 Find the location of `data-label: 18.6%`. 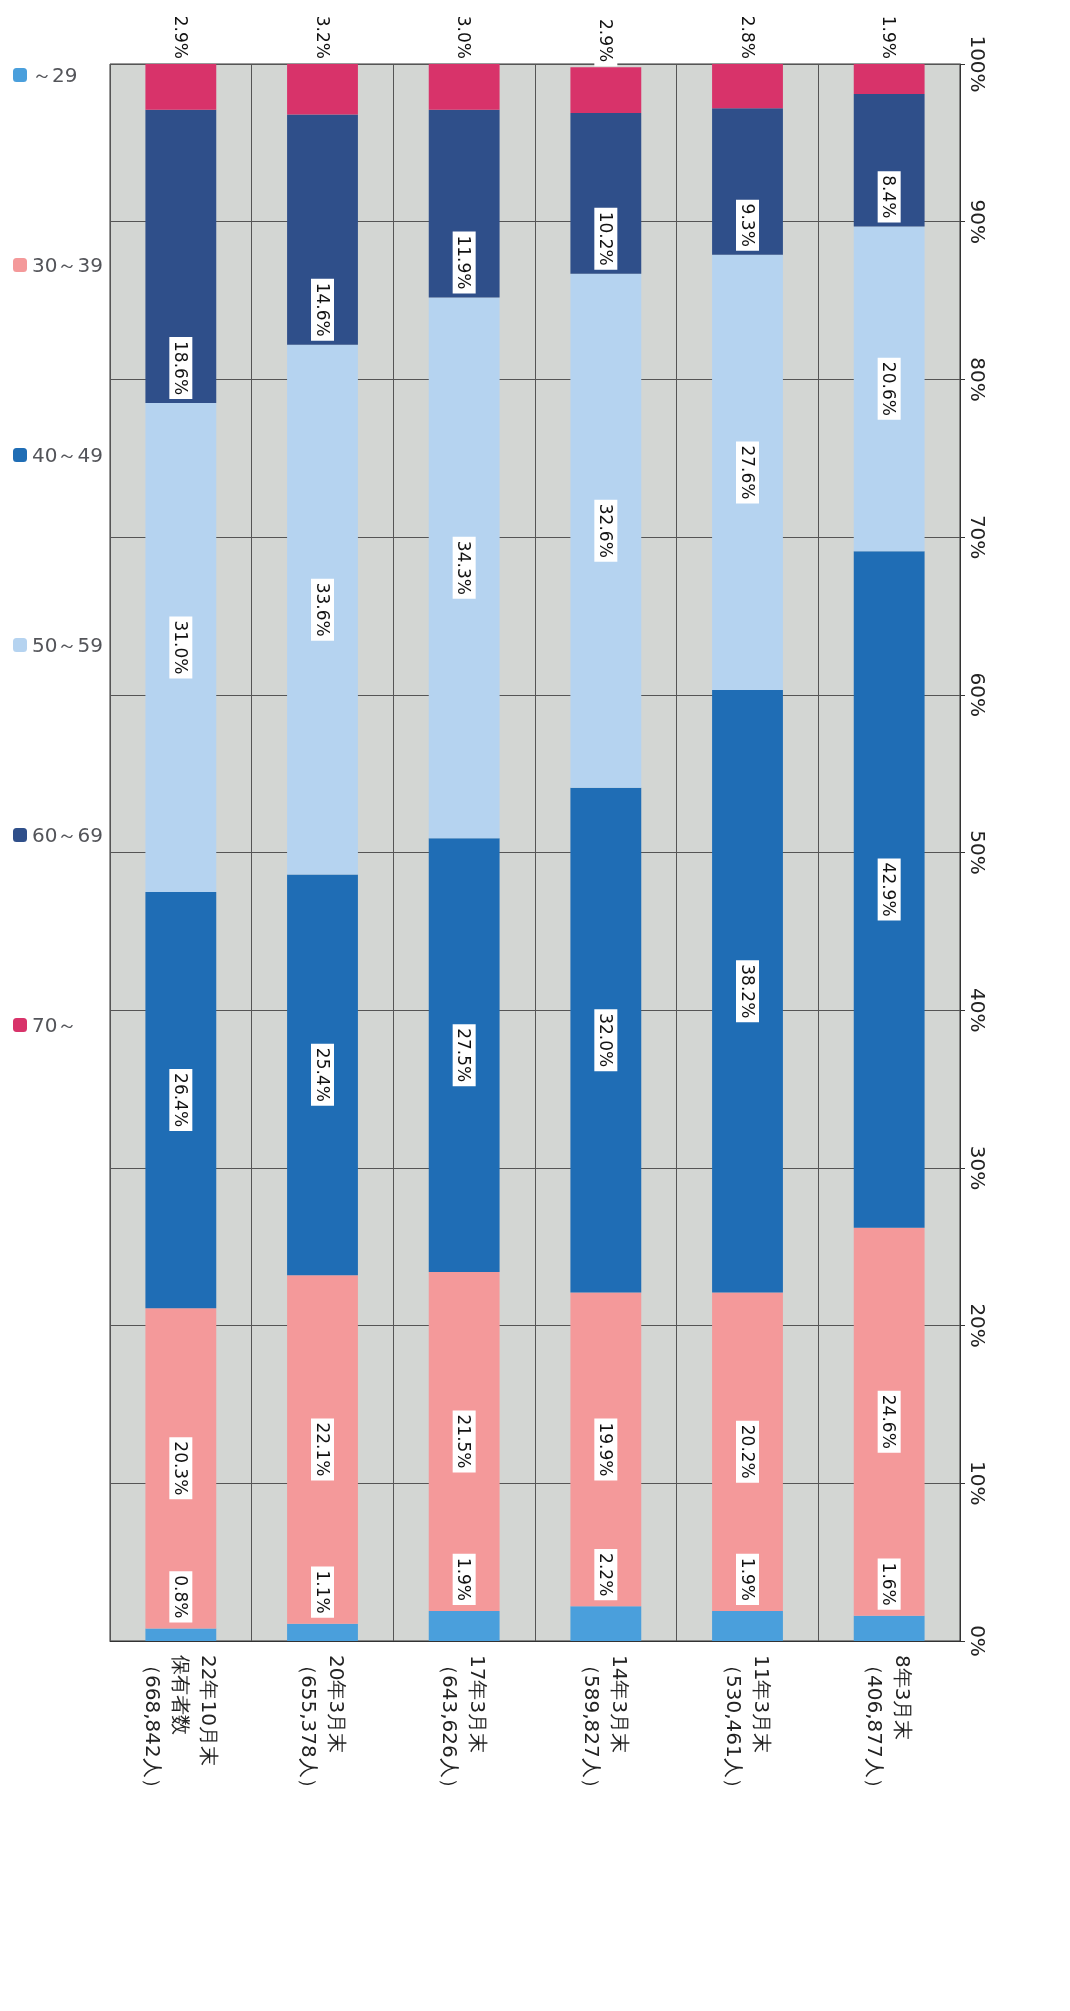

data-label: 18.6% is located at coordinates (180, 368).